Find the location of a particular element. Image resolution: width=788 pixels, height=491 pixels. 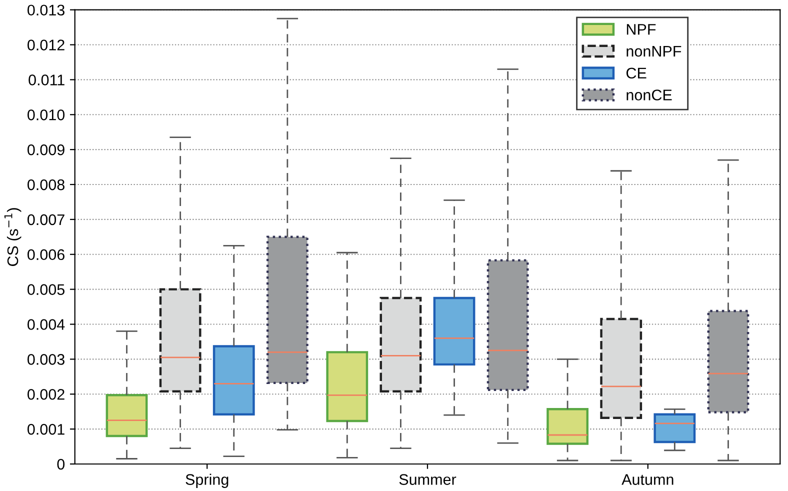

y-tick-label: 0.003 is located at coordinates (46, 359).